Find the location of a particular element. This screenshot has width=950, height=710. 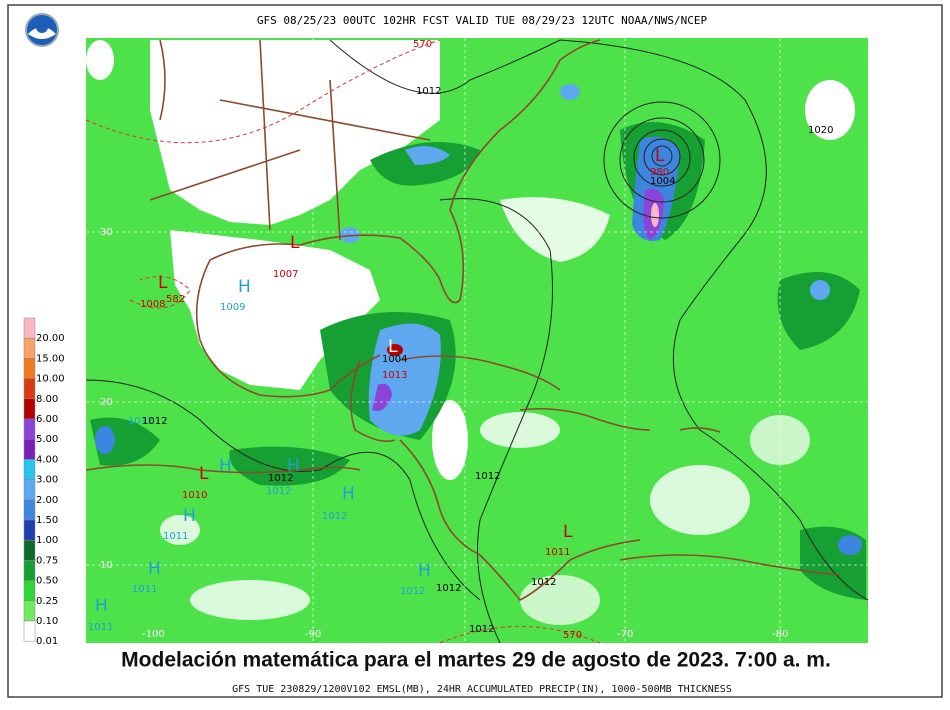

map-label: 980 is located at coordinates (659, 172).